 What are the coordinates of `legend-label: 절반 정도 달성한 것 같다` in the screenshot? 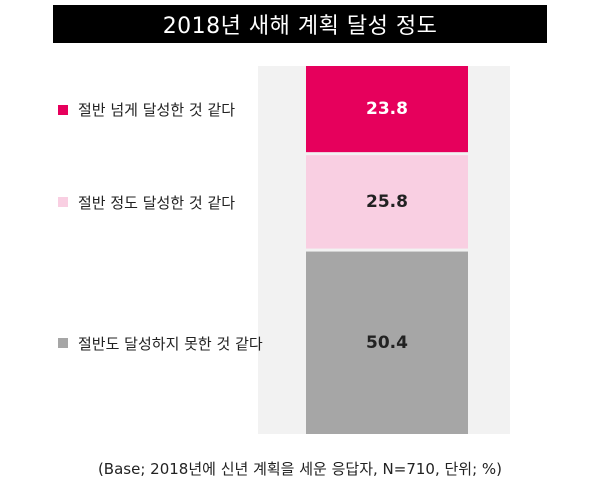 It's located at (157, 202).